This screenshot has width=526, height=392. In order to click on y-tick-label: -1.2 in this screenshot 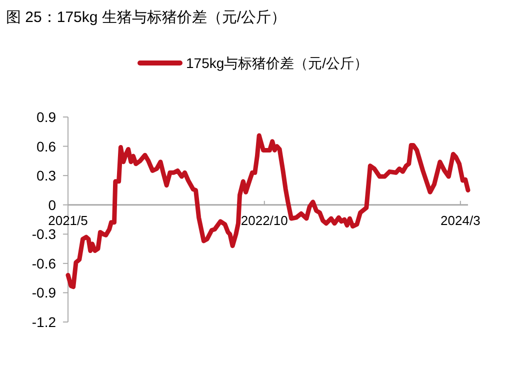, I will do `click(44, 322)`.